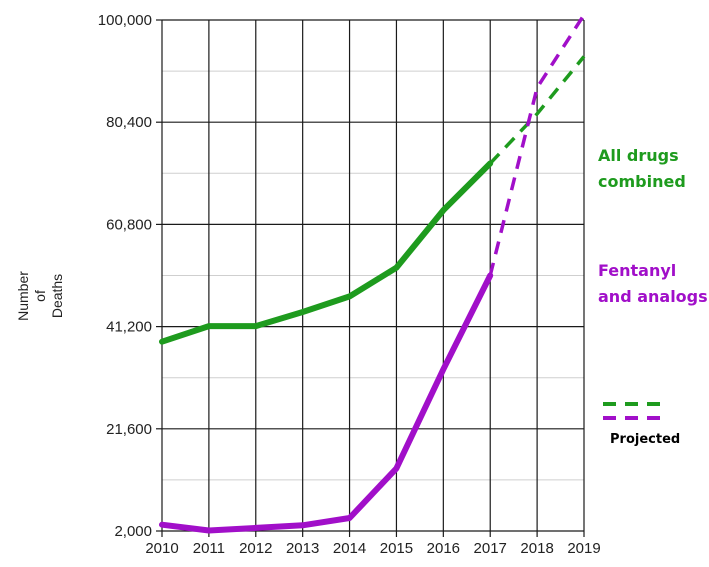  I want to click on y-axis-label: Number of Deaths, so click(40, 296).